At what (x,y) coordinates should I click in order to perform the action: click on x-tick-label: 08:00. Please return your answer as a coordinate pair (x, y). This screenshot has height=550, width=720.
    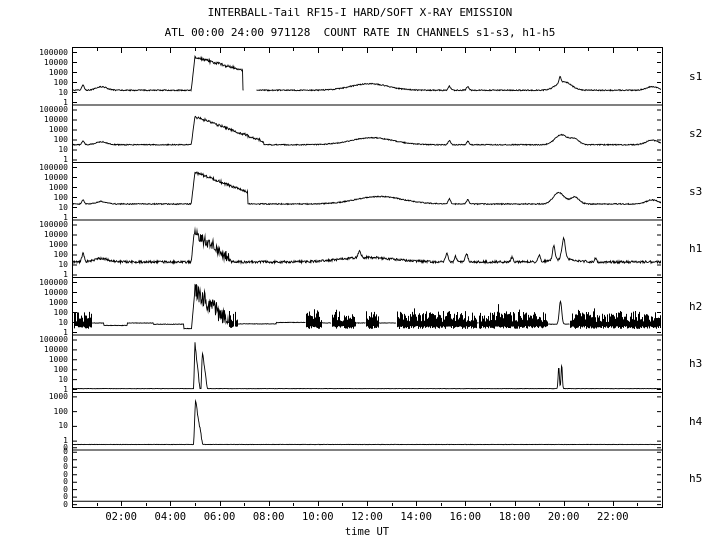
    Looking at the image, I should click on (268, 517).